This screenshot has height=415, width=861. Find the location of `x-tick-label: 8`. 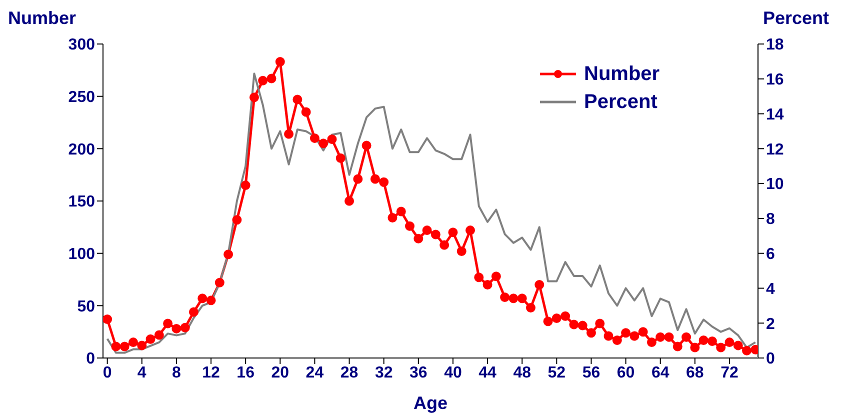

x-tick-label: 8 is located at coordinates (176, 373).